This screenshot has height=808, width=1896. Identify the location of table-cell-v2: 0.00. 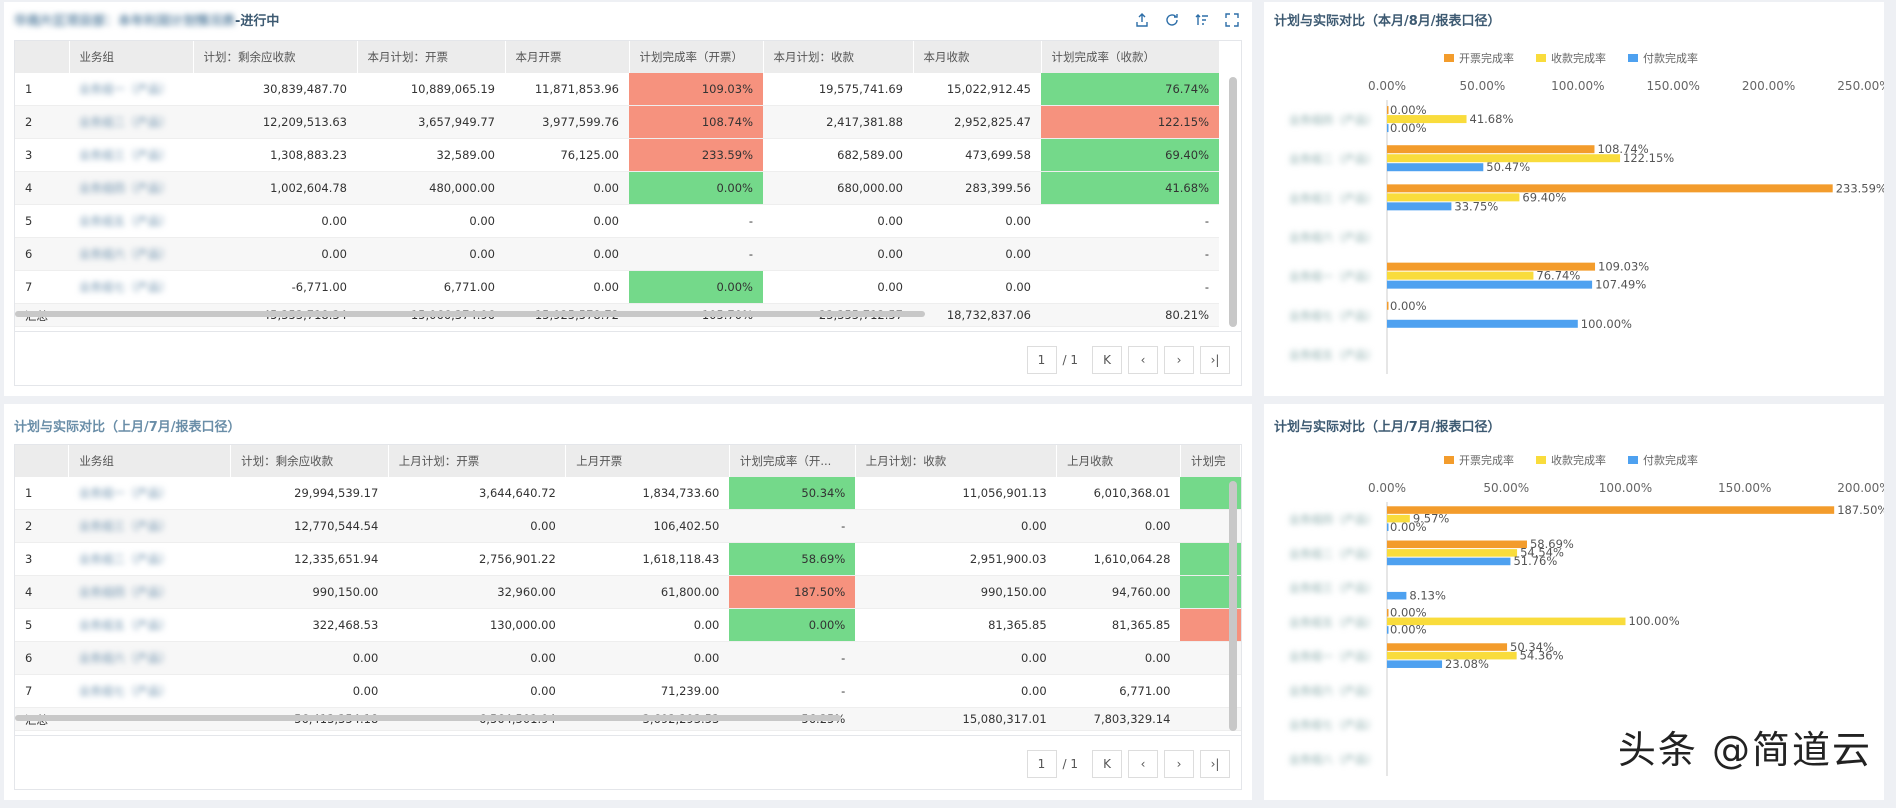
(477, 526).